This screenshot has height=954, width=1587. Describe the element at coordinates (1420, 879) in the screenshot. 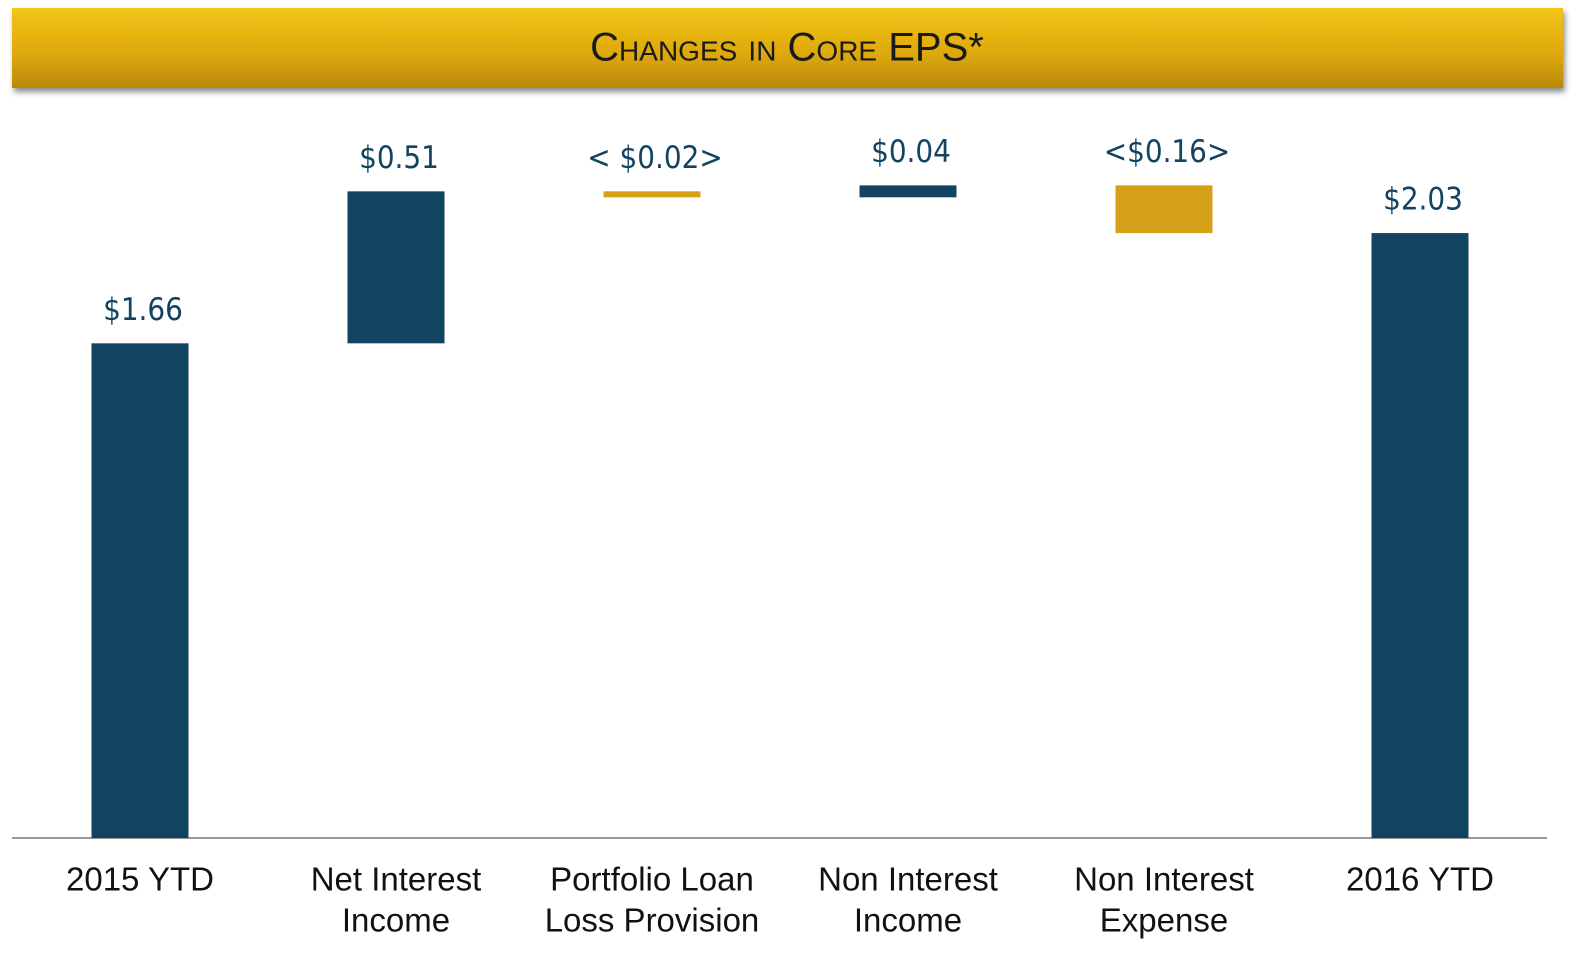

I see `x-tick-label: 2016 YTD` at that location.